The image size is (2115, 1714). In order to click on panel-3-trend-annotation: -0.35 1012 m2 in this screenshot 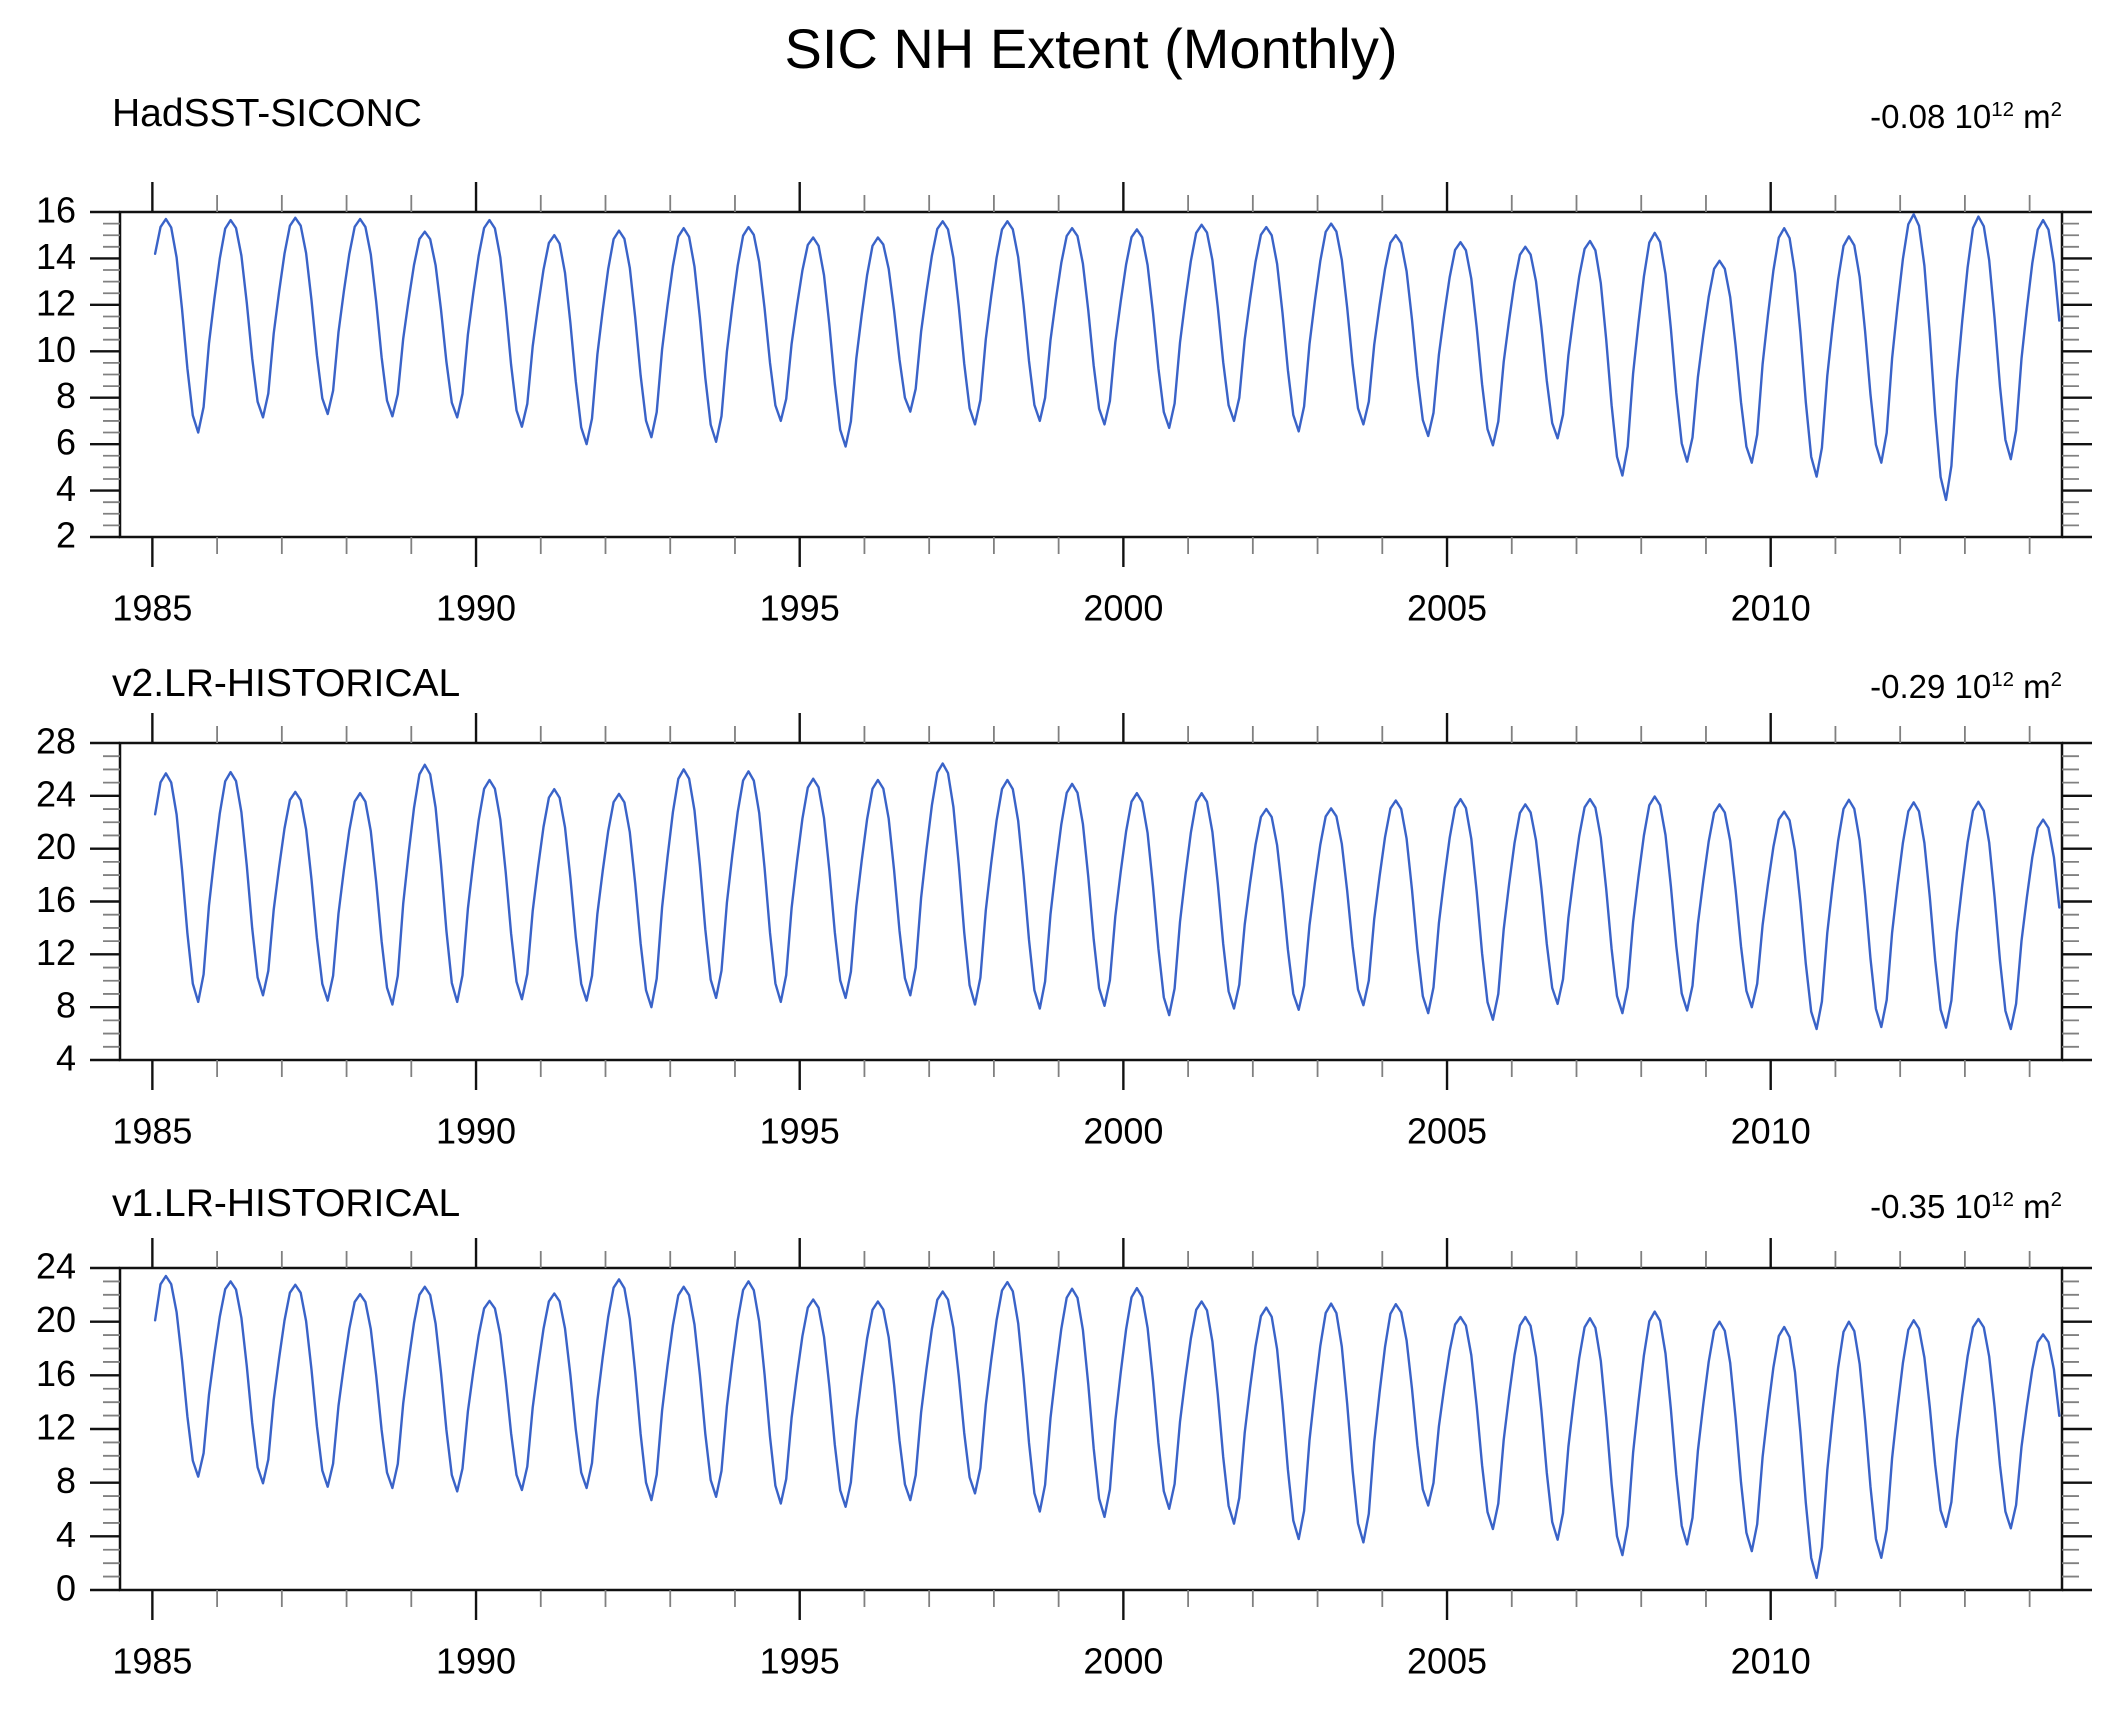, I will do `click(1966, 1207)`.